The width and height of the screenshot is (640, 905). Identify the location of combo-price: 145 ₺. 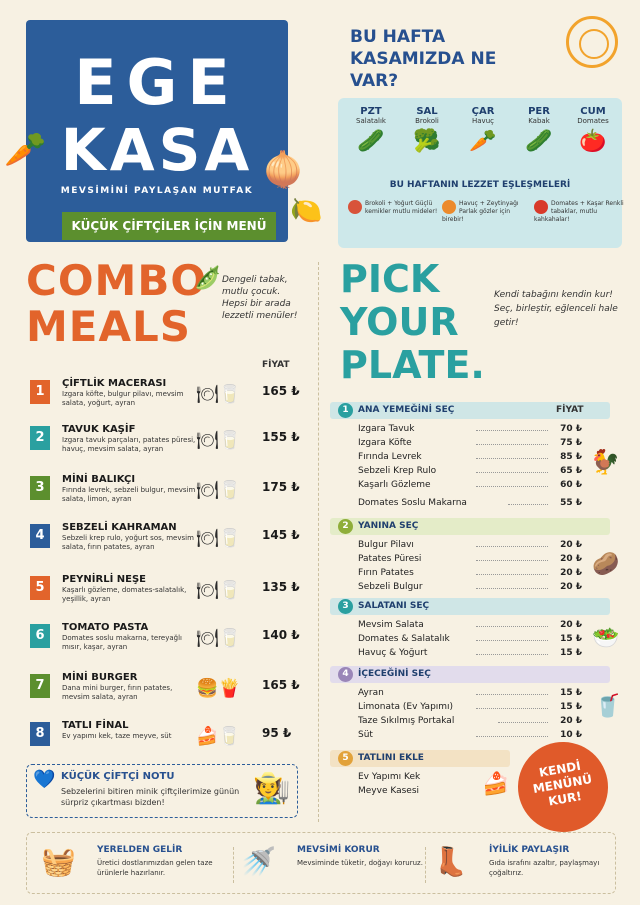
(281, 535).